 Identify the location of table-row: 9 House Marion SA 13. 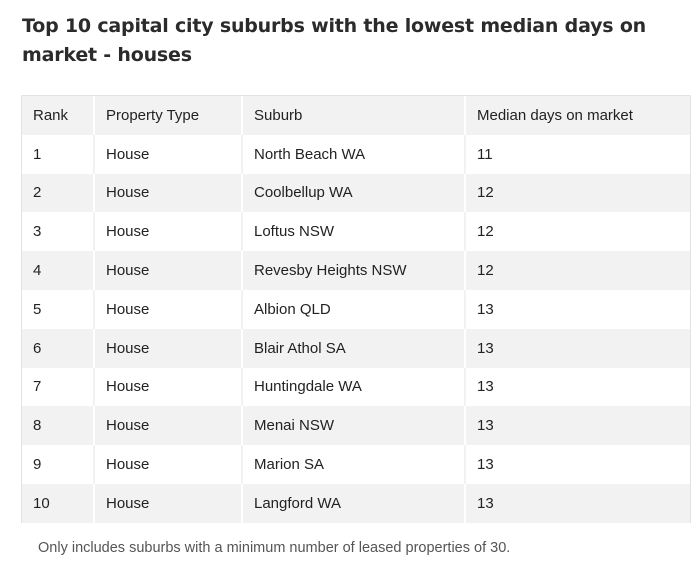
(356, 464).